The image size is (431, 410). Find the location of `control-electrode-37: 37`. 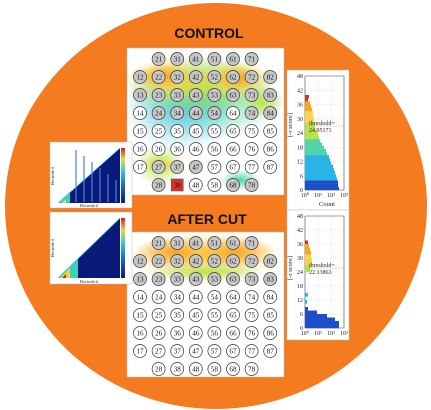

control-electrode-37: 37 is located at coordinates (177, 167).